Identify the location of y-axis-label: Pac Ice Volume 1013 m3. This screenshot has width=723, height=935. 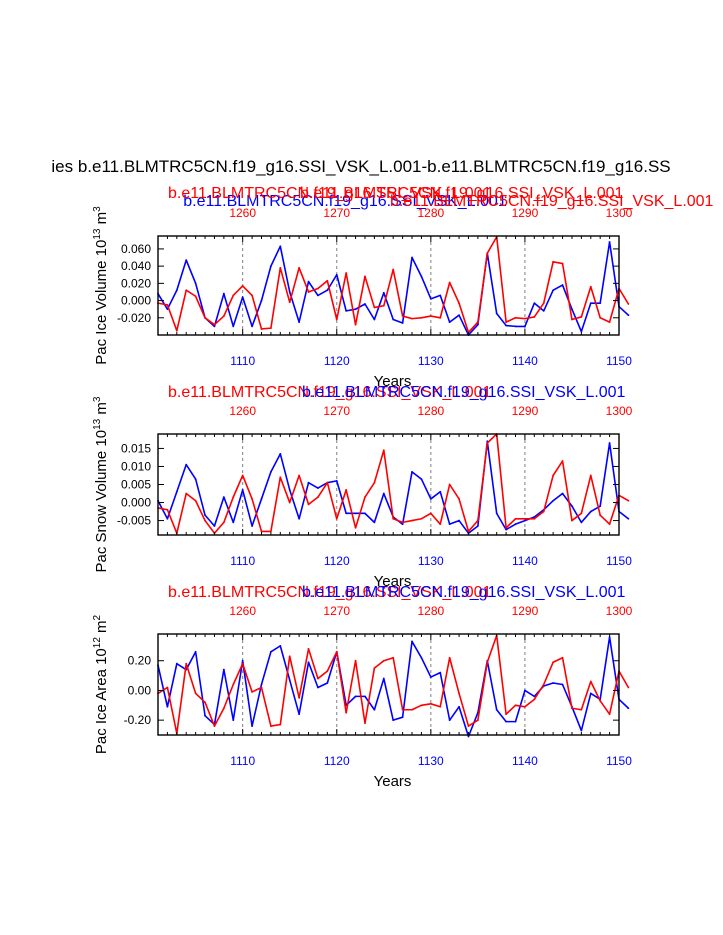
(101, 285).